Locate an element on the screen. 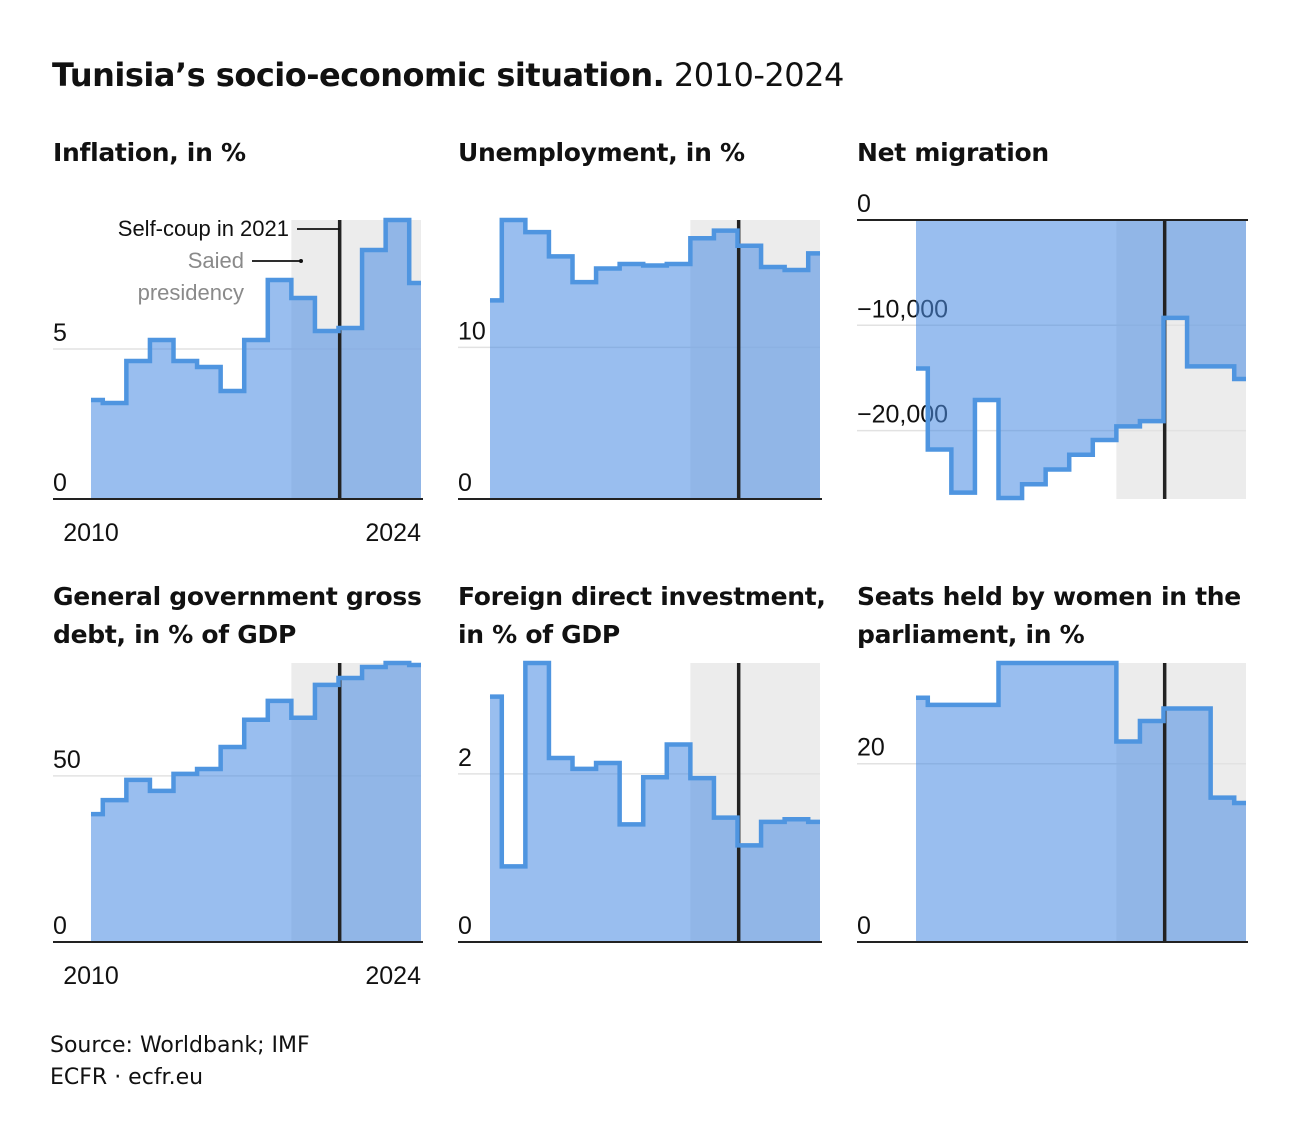 Image resolution: width=1300 pixels, height=1146 pixels. y-tick-label: 5 is located at coordinates (60, 333).